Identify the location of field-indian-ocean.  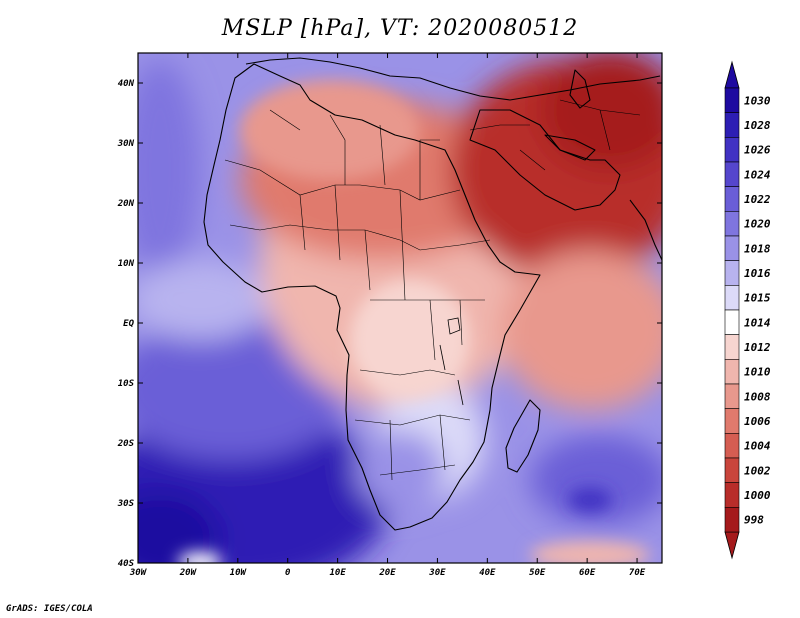
(581, 330).